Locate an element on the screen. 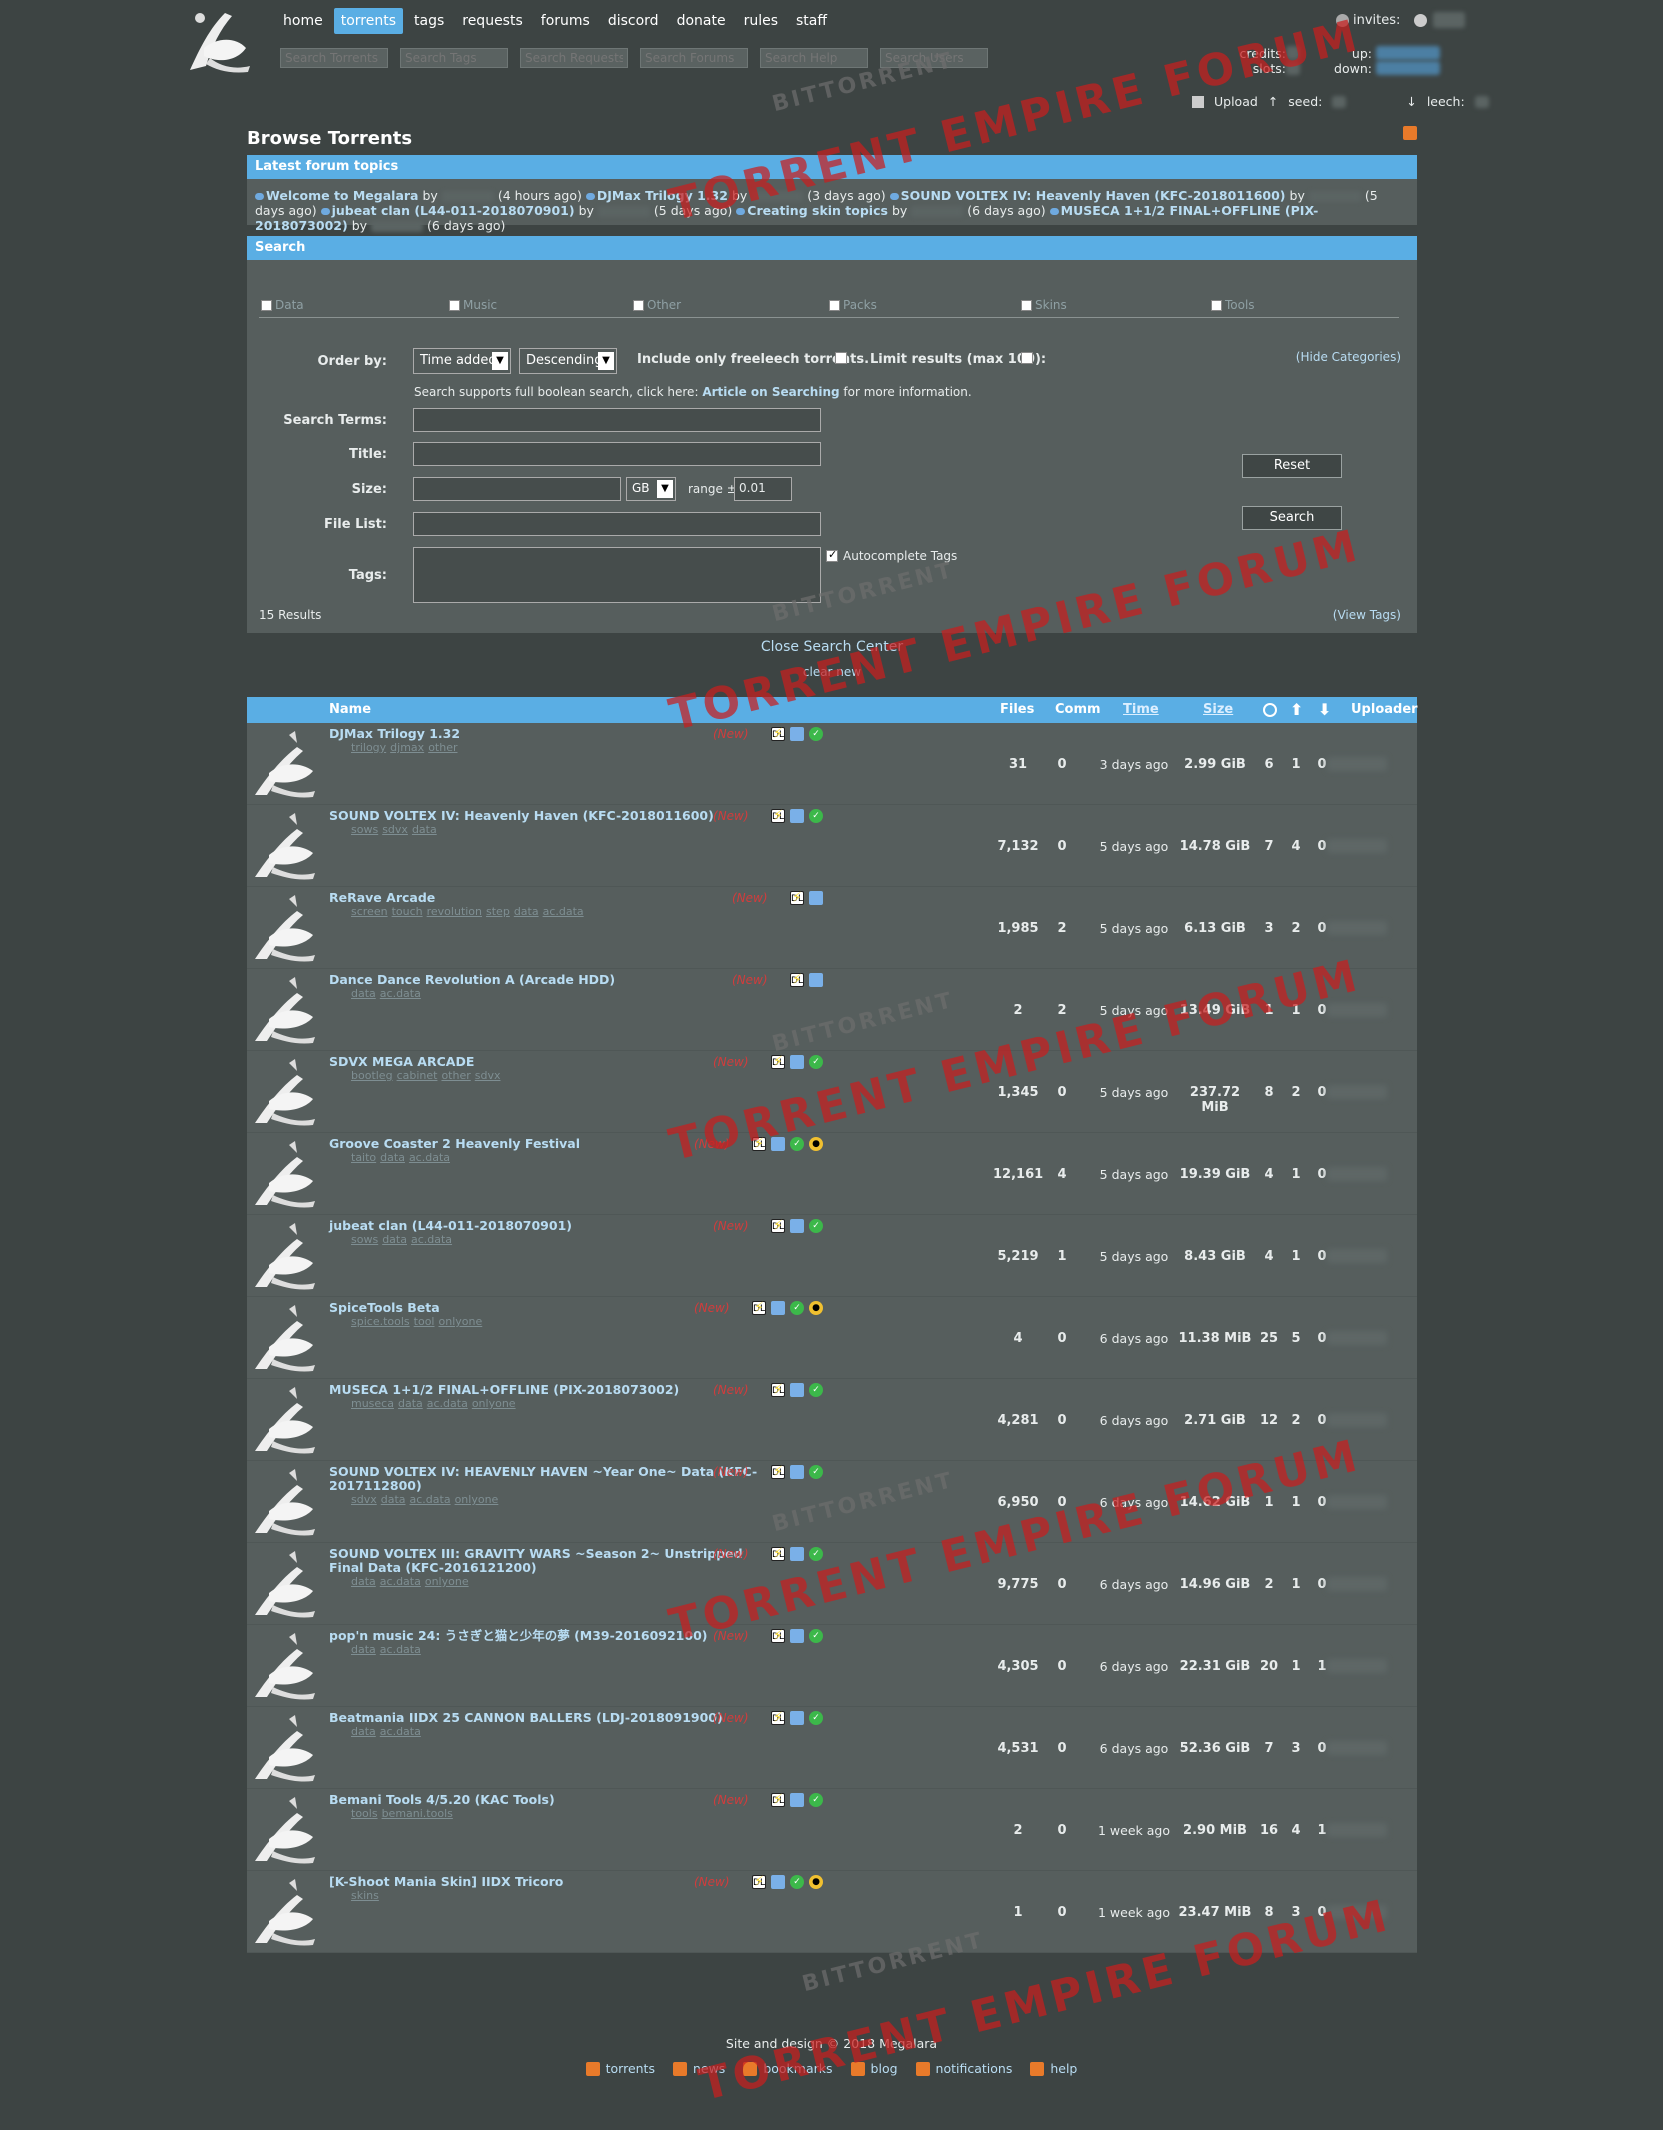 This screenshot has width=1663, height=2130. leech-value is located at coordinates (1481, 101).